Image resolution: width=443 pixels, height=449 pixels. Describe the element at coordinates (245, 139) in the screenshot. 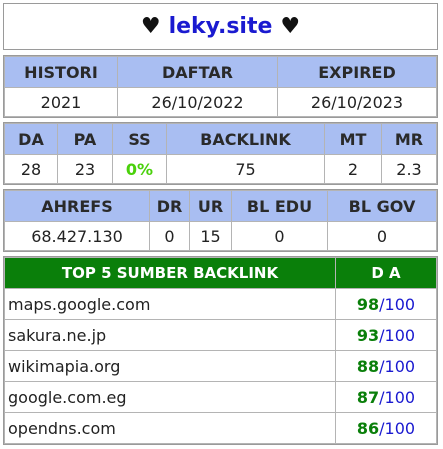

I see `header-backlink: BACKLINK` at that location.